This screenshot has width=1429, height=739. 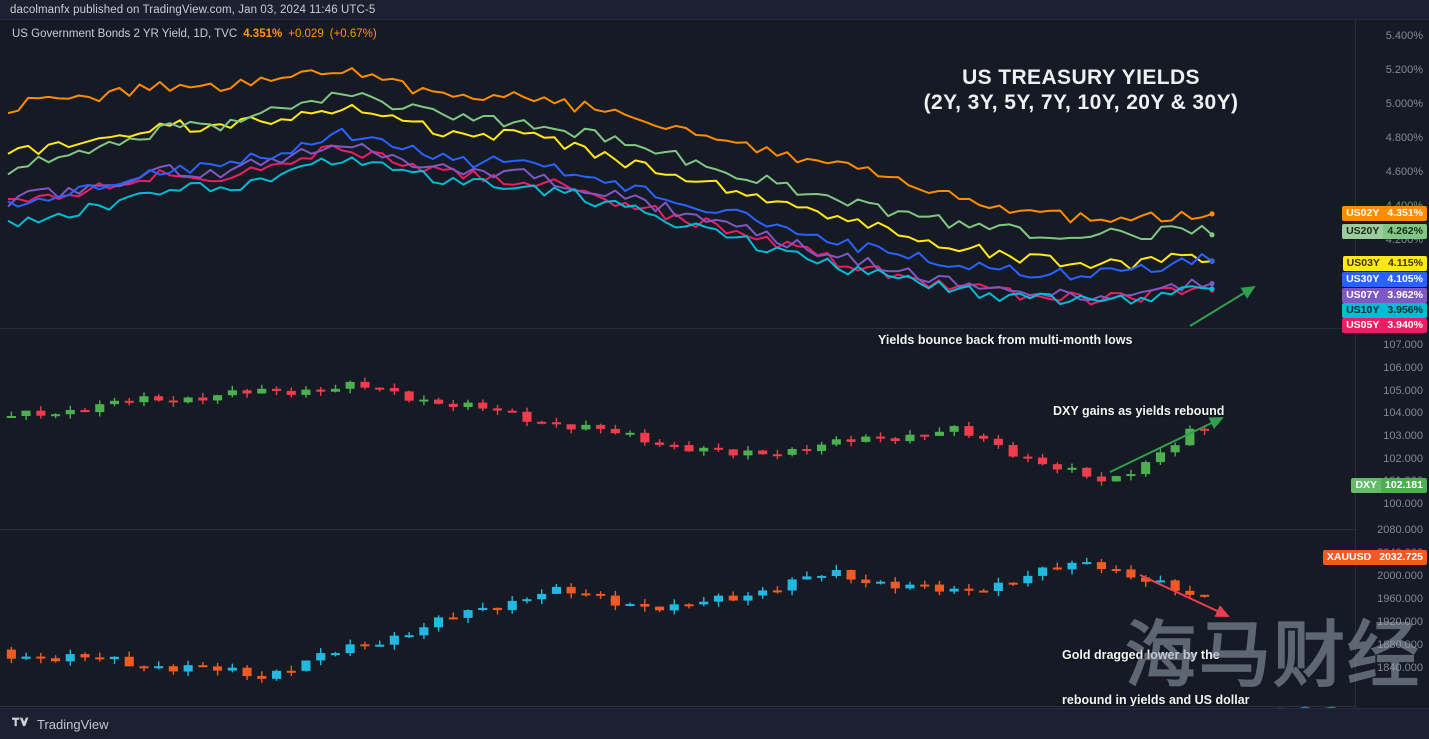 I want to click on price-tag-us02y-value: 4.351%, so click(x=1405, y=213).